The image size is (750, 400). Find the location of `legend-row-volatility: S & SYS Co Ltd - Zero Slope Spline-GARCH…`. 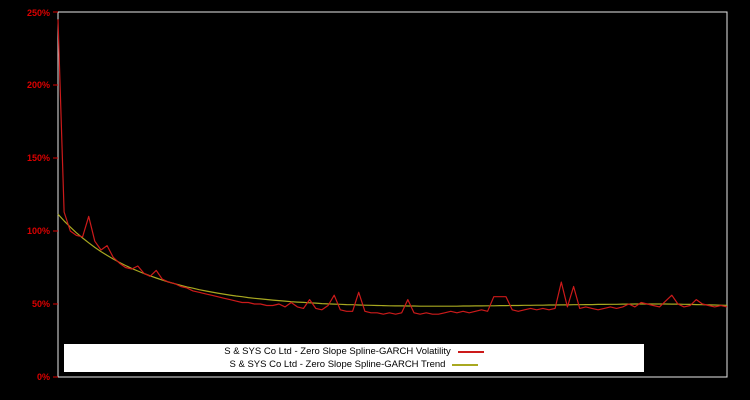

legend-row-volatility: S & SYS Co Ltd - Zero Slope Spline-GARCH… is located at coordinates (354, 352).